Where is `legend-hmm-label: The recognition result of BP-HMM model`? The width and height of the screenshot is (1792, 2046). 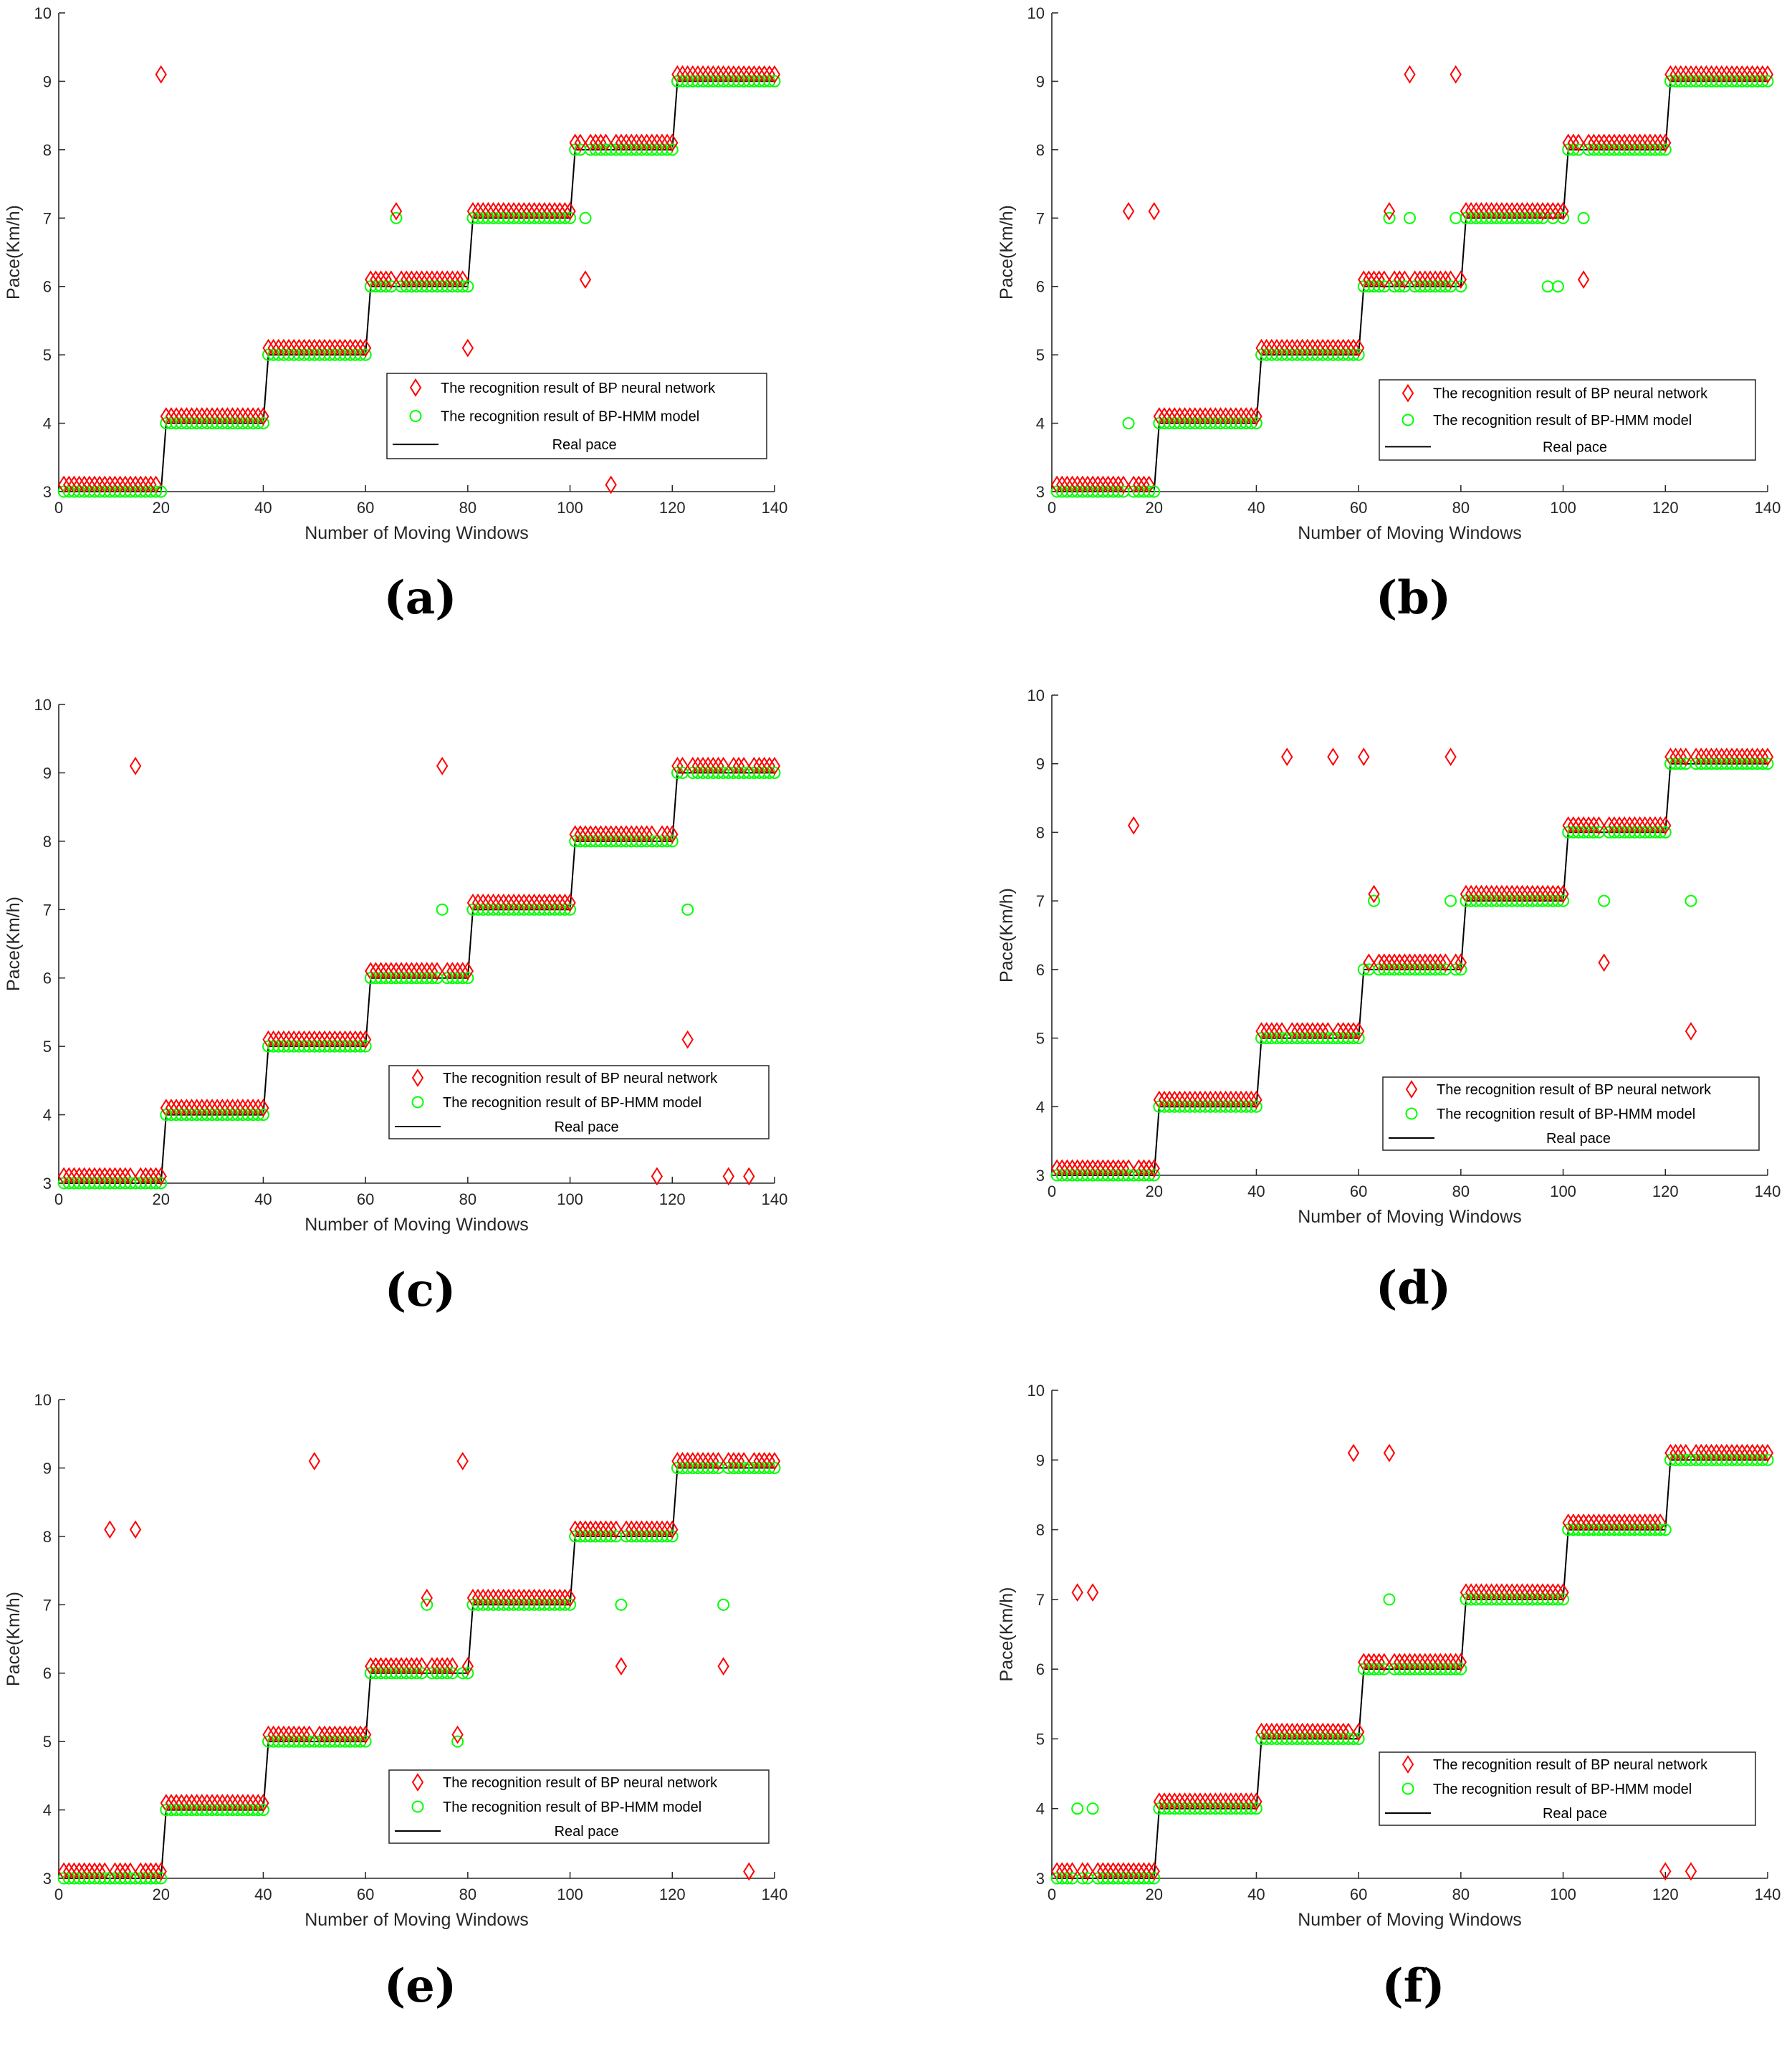
legend-hmm-label: The recognition result of BP-HMM model is located at coordinates (1562, 421).